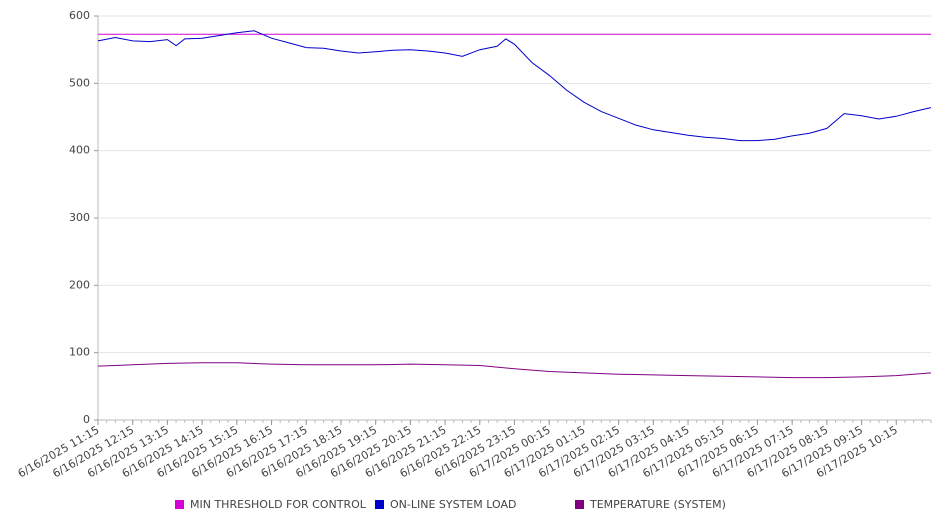  I want to click on y-axis-ticks: 0 100 200 300 400 500 600, so click(83, 217).